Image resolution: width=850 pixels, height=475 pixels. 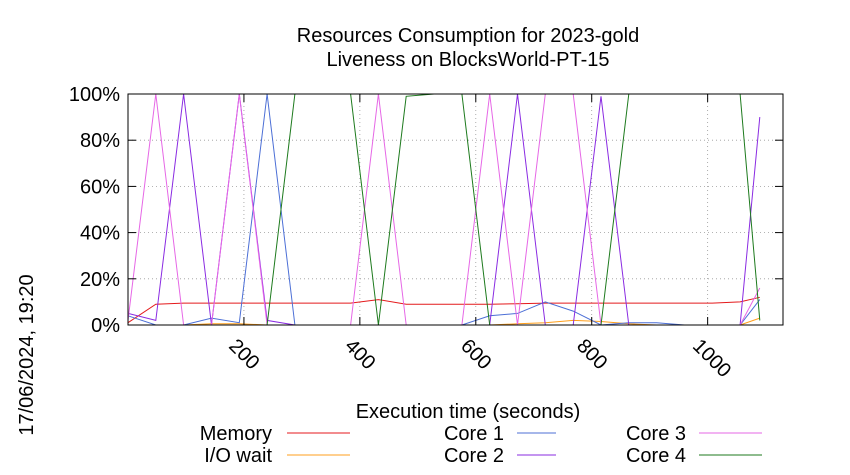 I want to click on y-tick-label: 0%, so click(x=105, y=326).